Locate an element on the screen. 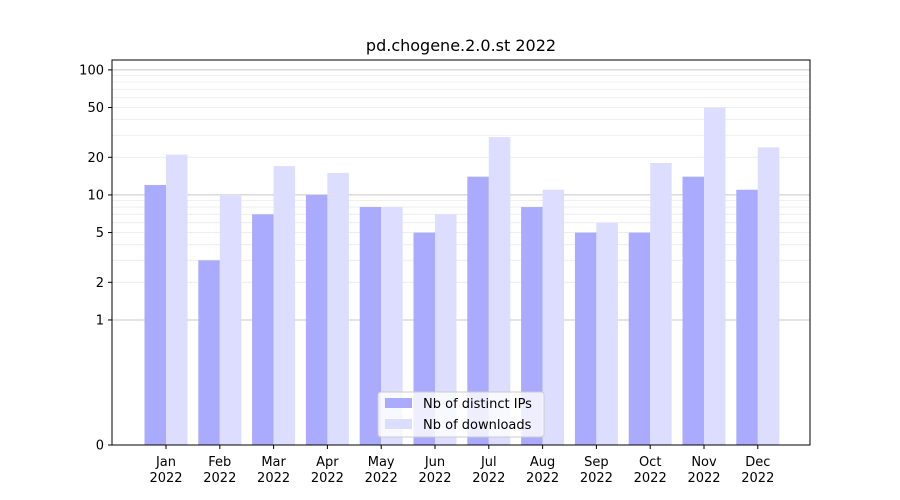  bar-downloads-may is located at coordinates (392, 326).